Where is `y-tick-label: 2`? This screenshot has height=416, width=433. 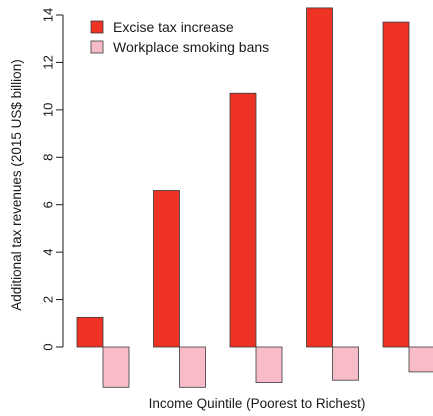 y-tick-label: 2 is located at coordinates (48, 299).